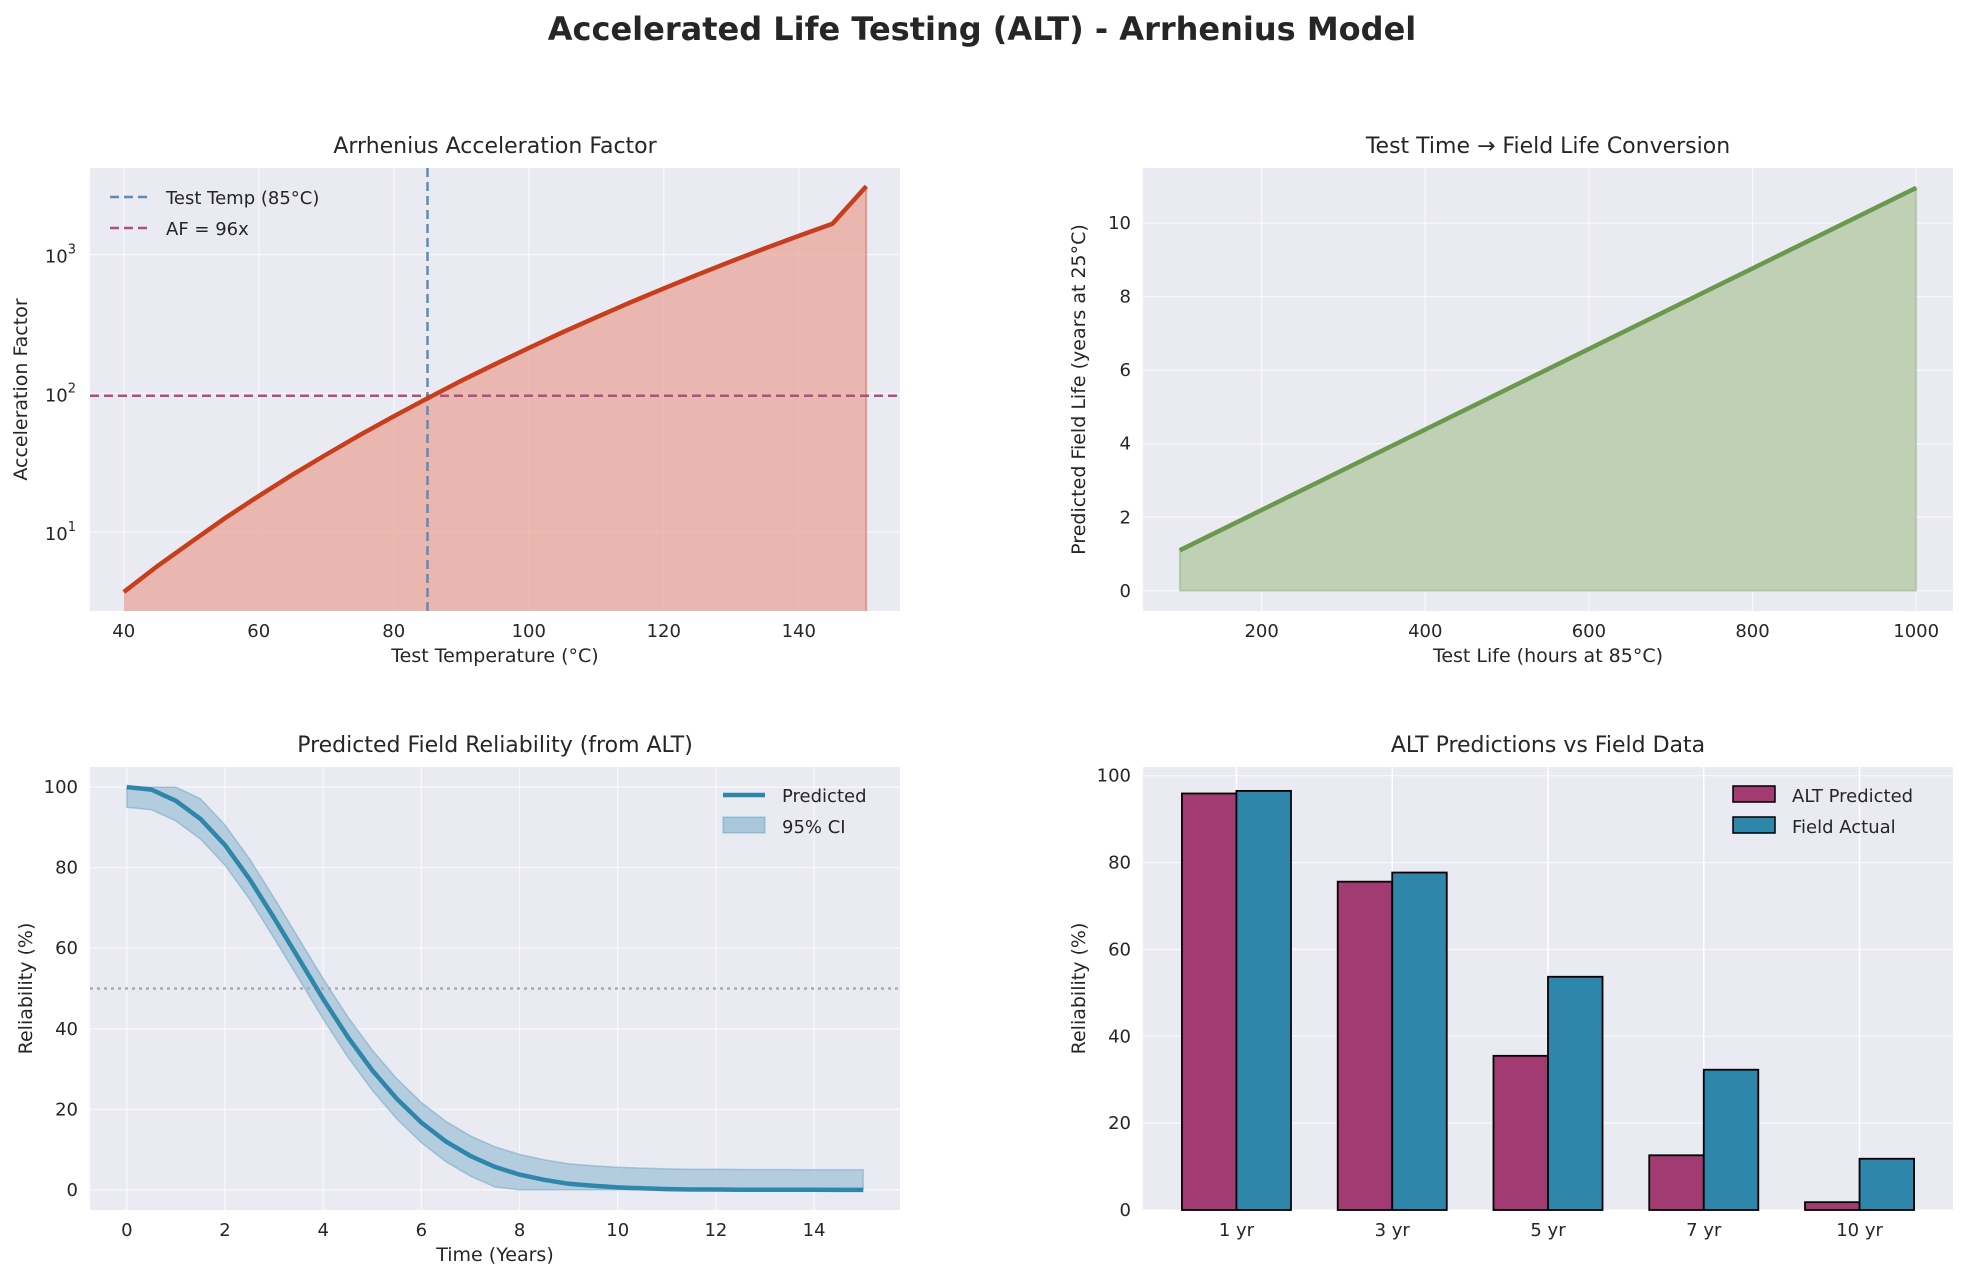 The height and width of the screenshot is (1280, 1965). What do you see at coordinates (60, 532) in the screenshot?
I see `y-tick-label: 10¹` at bounding box center [60, 532].